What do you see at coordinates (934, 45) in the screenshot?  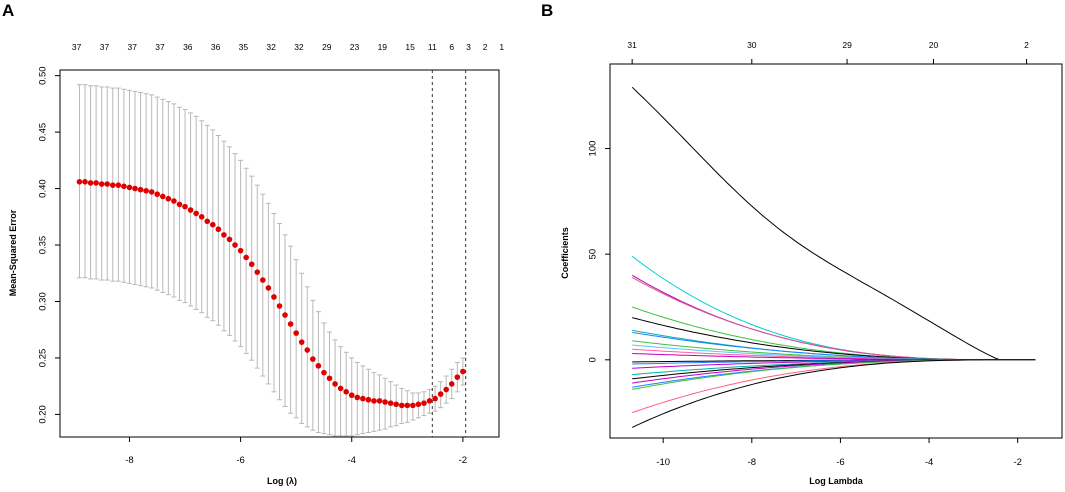 I see `top-axis-label: 20` at bounding box center [934, 45].